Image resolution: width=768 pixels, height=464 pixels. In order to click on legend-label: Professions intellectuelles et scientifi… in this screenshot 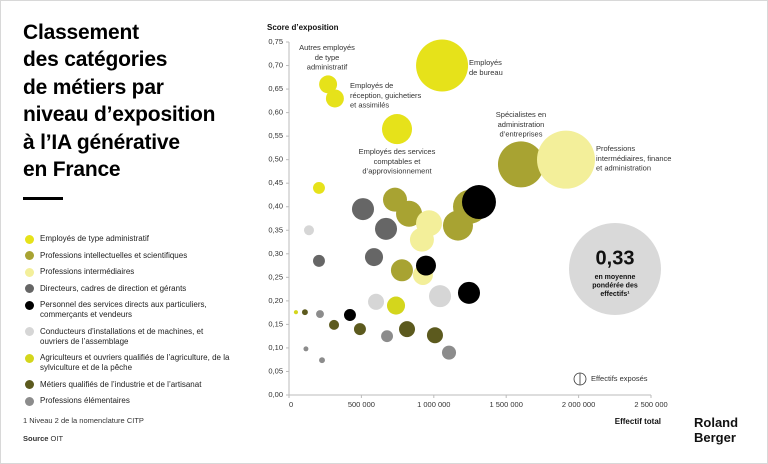, I will do `click(114, 255)`.